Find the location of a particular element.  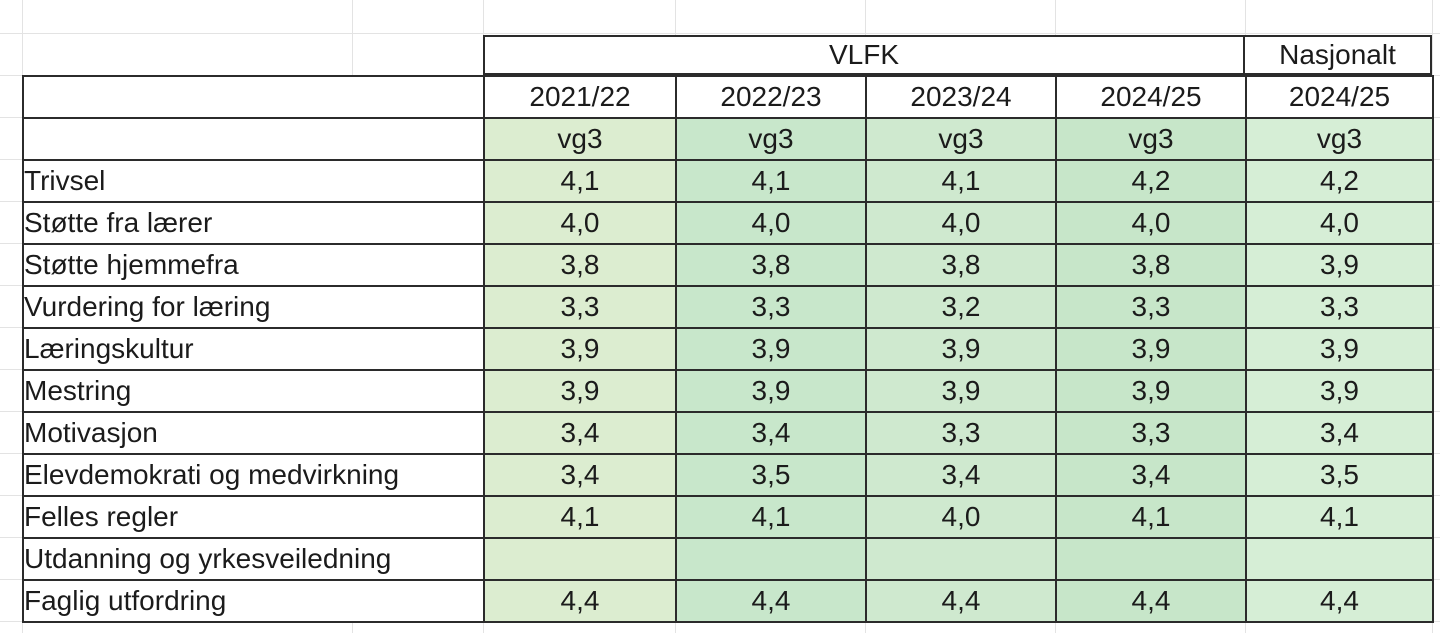

group-header-row: VLFK Nasjonalt is located at coordinates (957, 55).